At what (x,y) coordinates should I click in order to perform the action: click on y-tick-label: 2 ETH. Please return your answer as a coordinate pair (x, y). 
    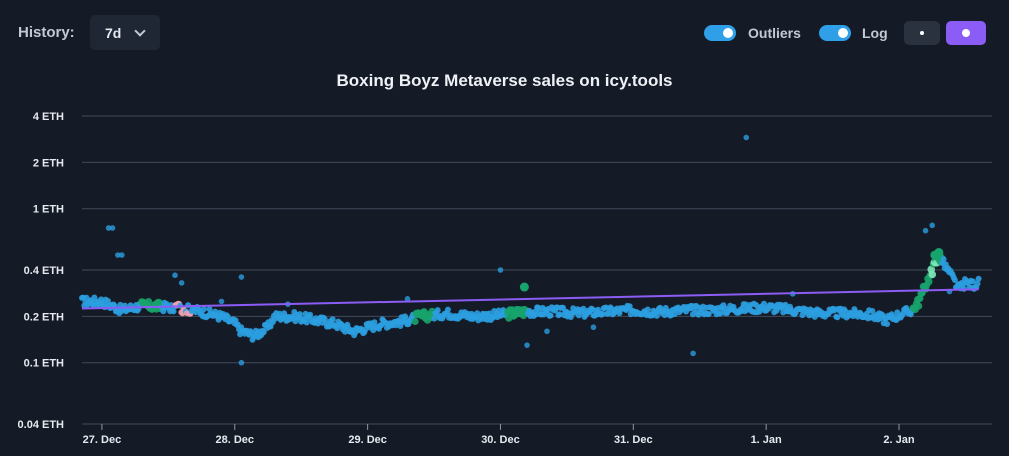
    Looking at the image, I should click on (48, 163).